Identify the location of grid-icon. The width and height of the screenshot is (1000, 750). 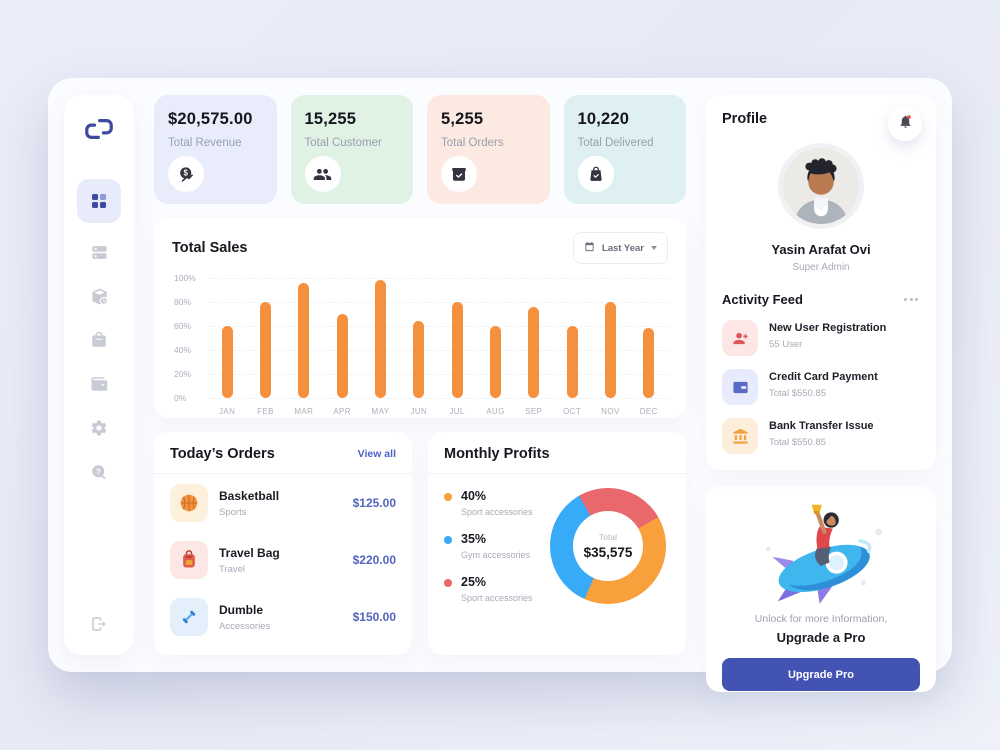
(99, 201).